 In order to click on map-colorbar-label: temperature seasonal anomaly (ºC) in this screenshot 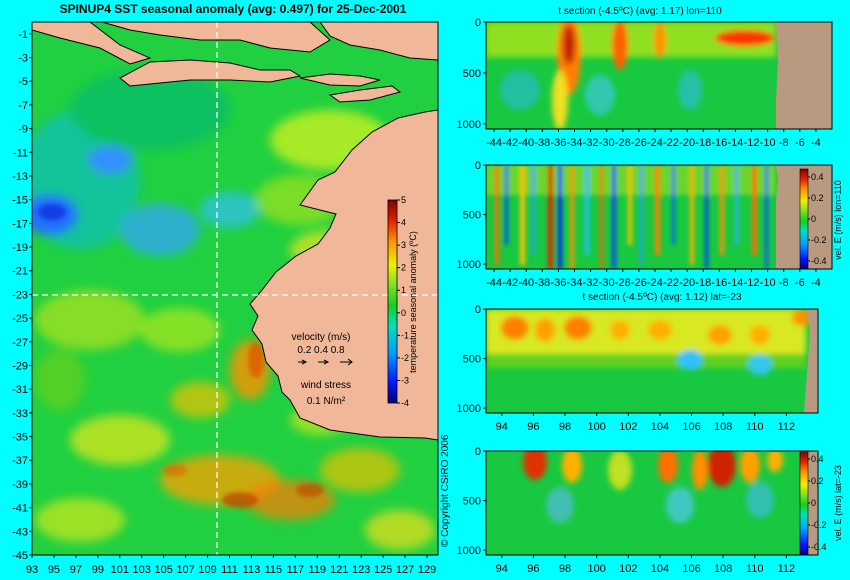, I will do `click(413, 302)`.